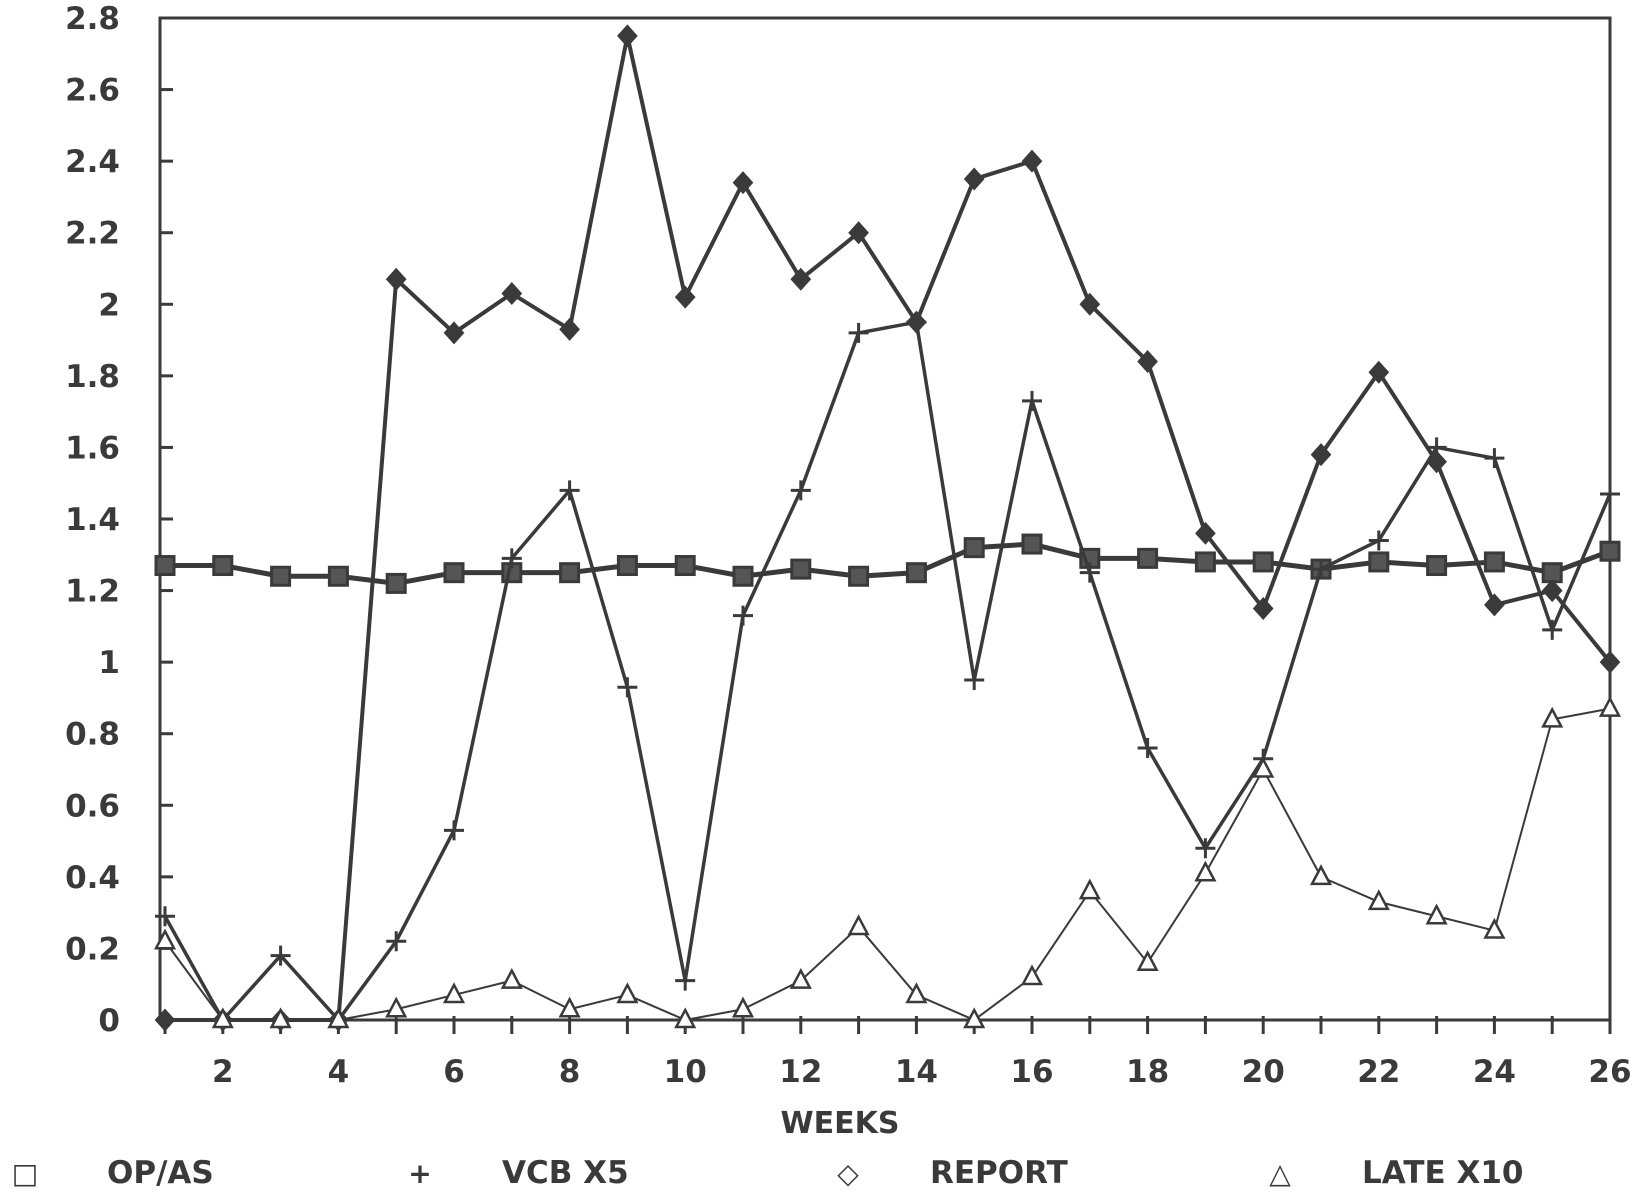 Image resolution: width=1648 pixels, height=1198 pixels. I want to click on series-line, so click(888, 563).